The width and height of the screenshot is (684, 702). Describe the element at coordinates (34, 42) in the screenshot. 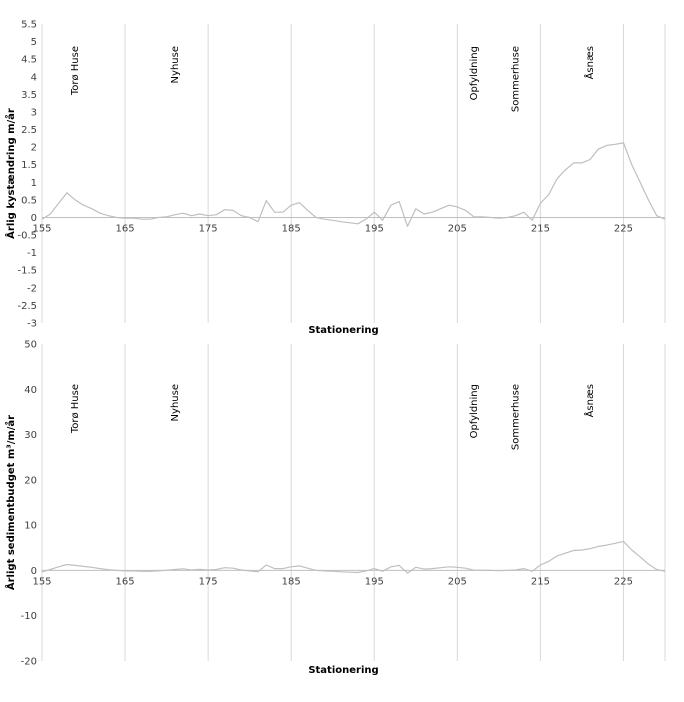

I see `y-tick-label: 5` at that location.